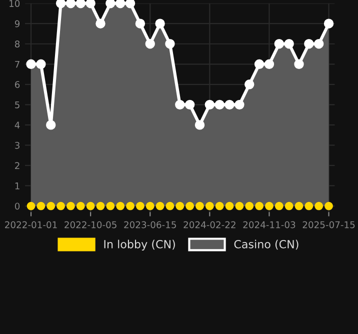 The width and height of the screenshot is (358, 334). Describe the element at coordinates (17, 44) in the screenshot. I see `y-tick-label: 8` at that location.